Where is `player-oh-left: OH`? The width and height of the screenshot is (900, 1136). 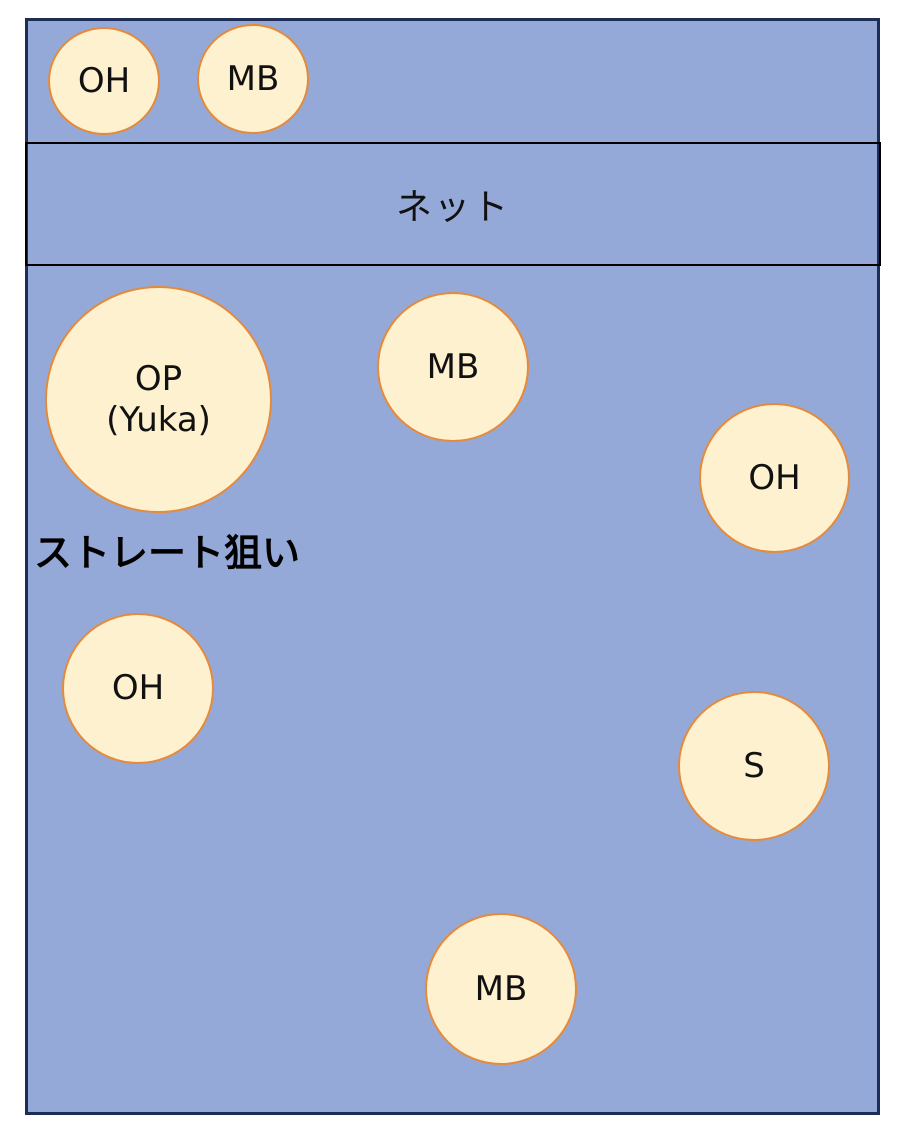
player-oh-left: OH is located at coordinates (138, 688).